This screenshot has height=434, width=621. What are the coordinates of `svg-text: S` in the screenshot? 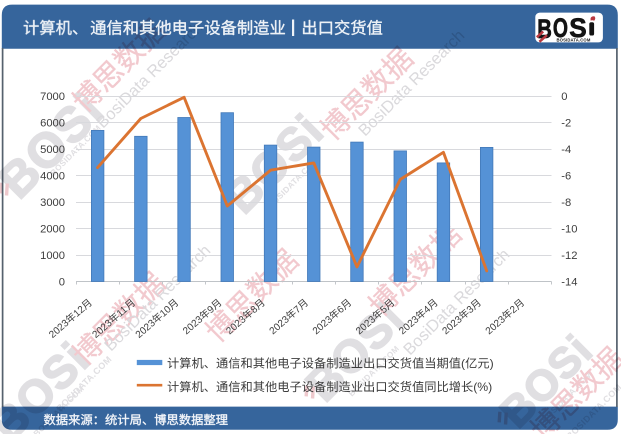 It's located at (577, 28).